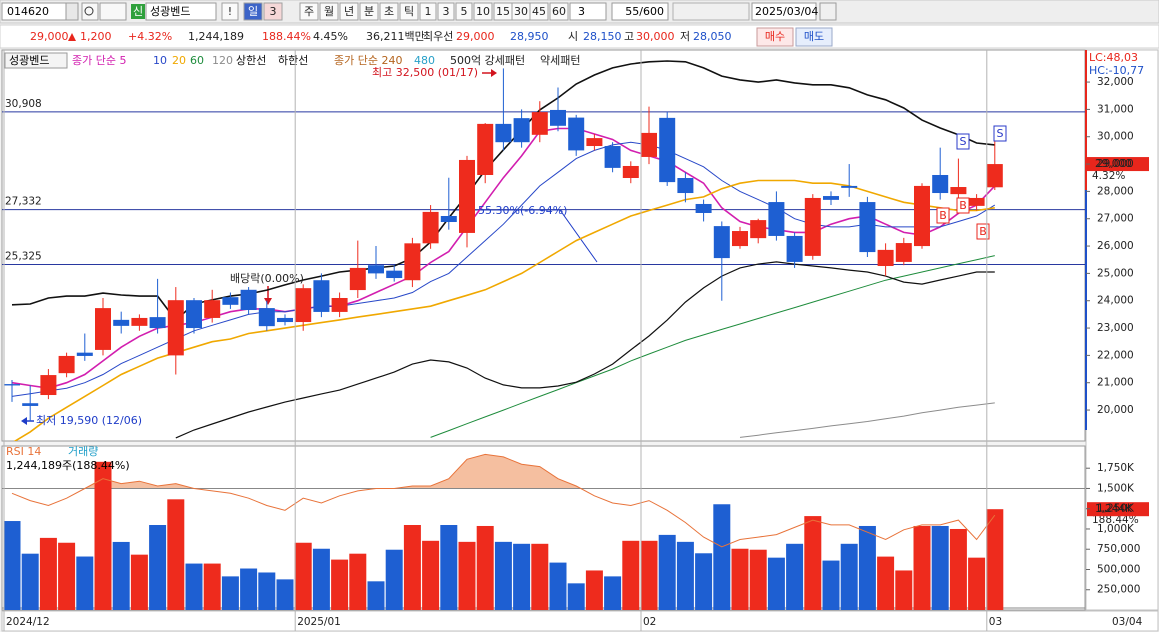  I want to click on rsi-overbought-group, so click(332, 471).